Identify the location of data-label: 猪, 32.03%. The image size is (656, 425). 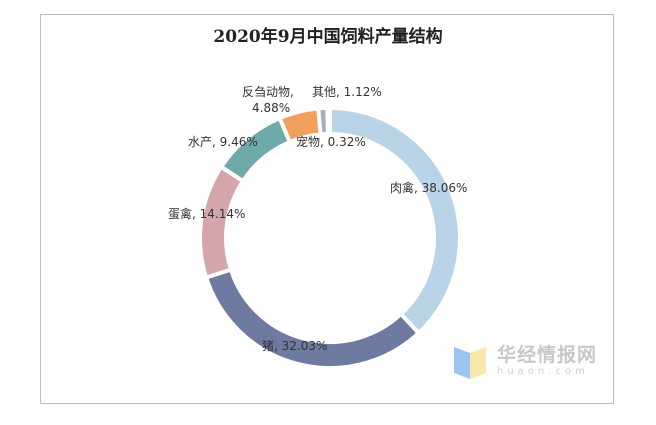
(294, 346).